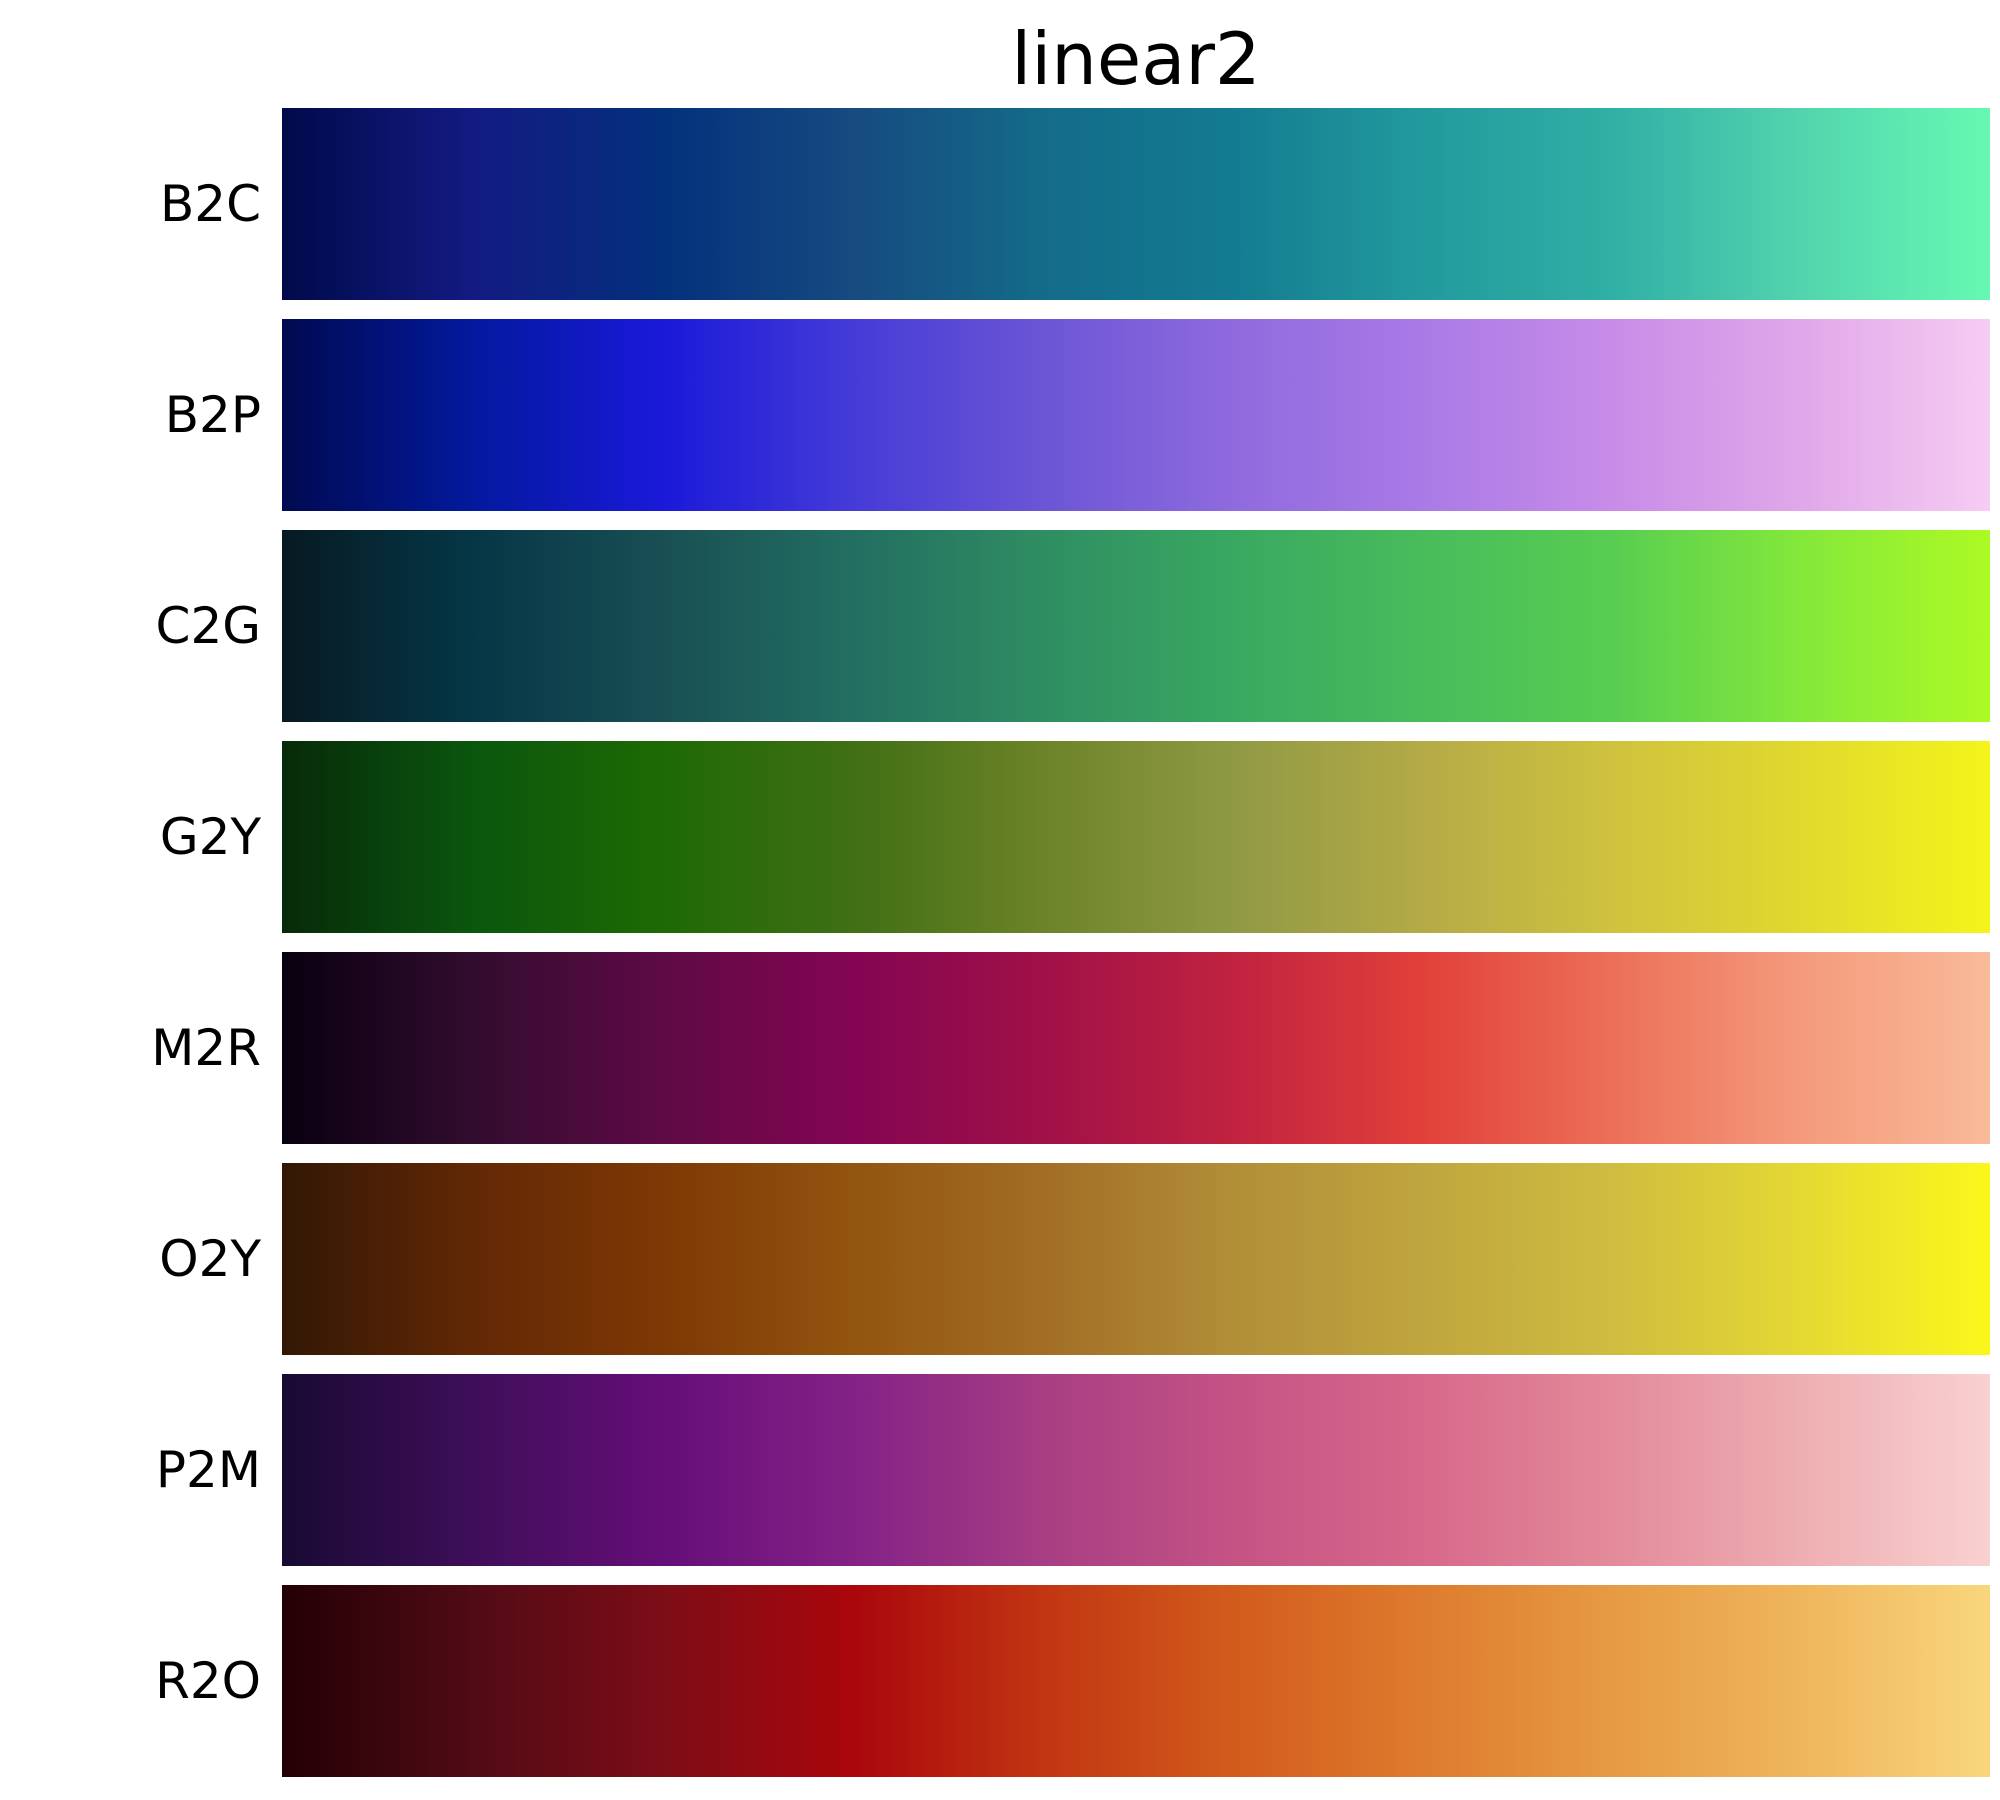 The height and width of the screenshot is (1800, 2000). I want to click on row-label: B2C, so click(210, 204).